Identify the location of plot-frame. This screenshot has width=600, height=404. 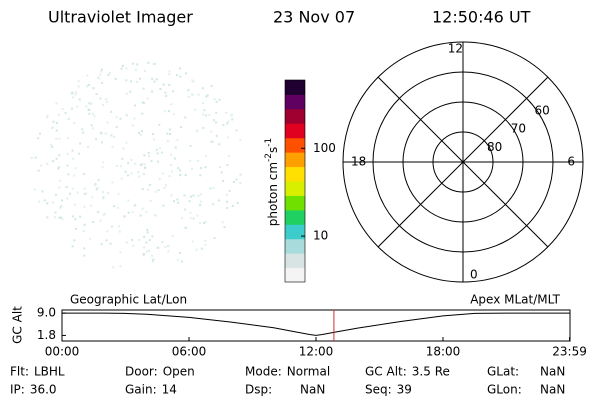
(316, 325).